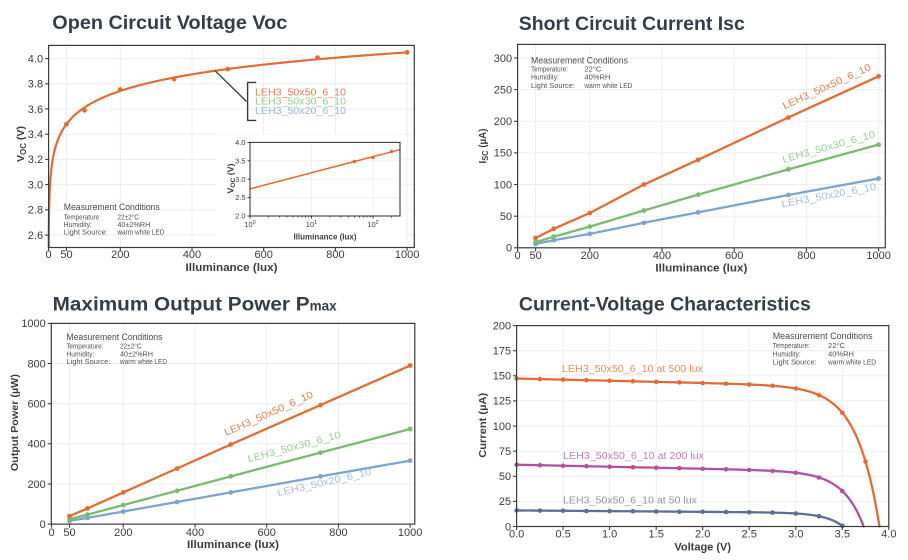 This screenshot has height=560, width=908. Describe the element at coordinates (240, 197) in the screenshot. I see `svg-text: 2.5` at that location.